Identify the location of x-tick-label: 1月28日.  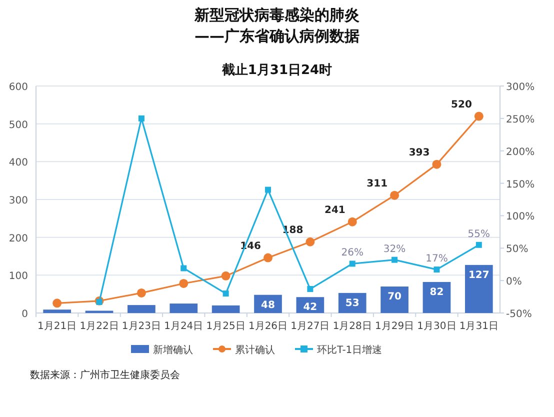
(352, 326).